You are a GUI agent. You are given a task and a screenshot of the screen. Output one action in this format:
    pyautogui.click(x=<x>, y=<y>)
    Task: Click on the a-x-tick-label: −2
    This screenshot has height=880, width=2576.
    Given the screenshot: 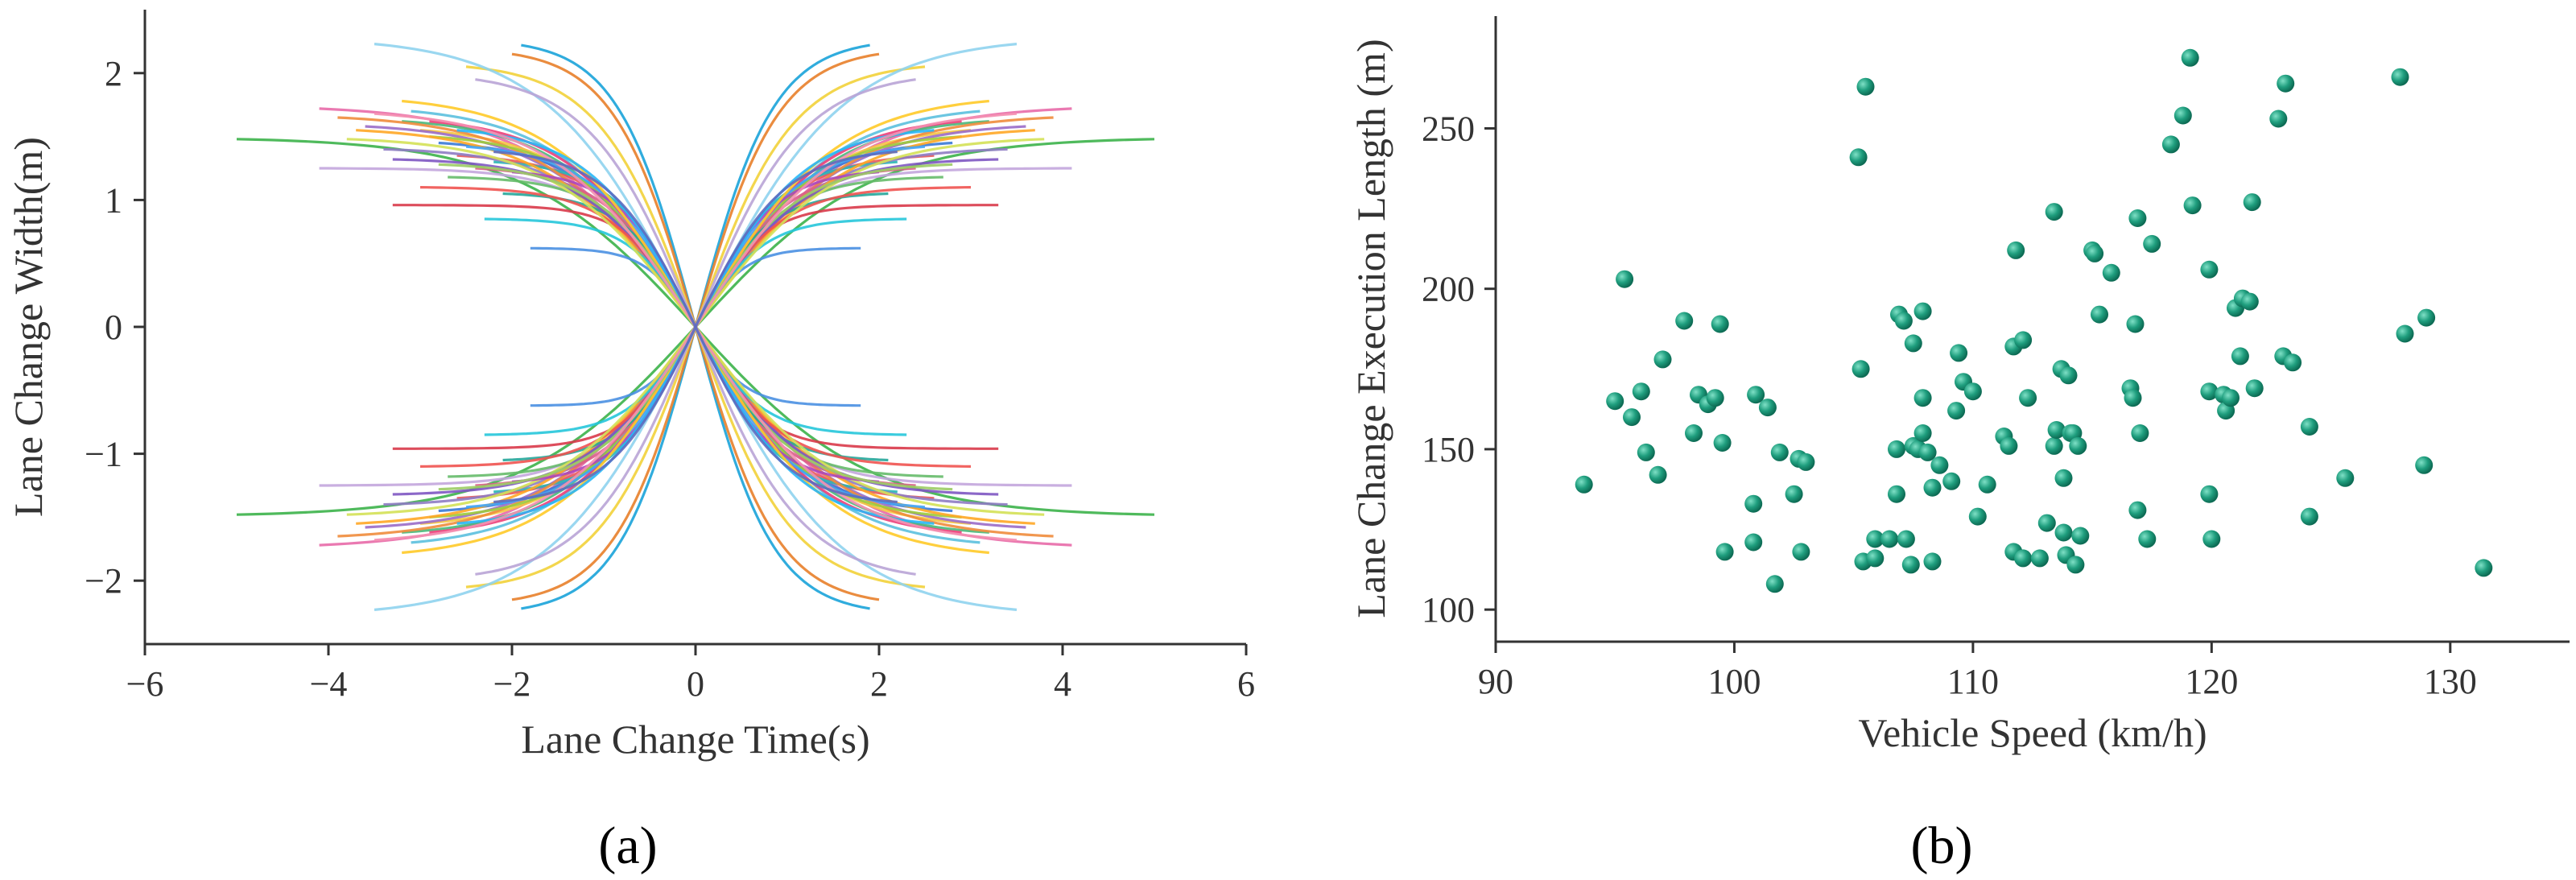 What is the action you would take?
    pyautogui.click(x=512, y=684)
    